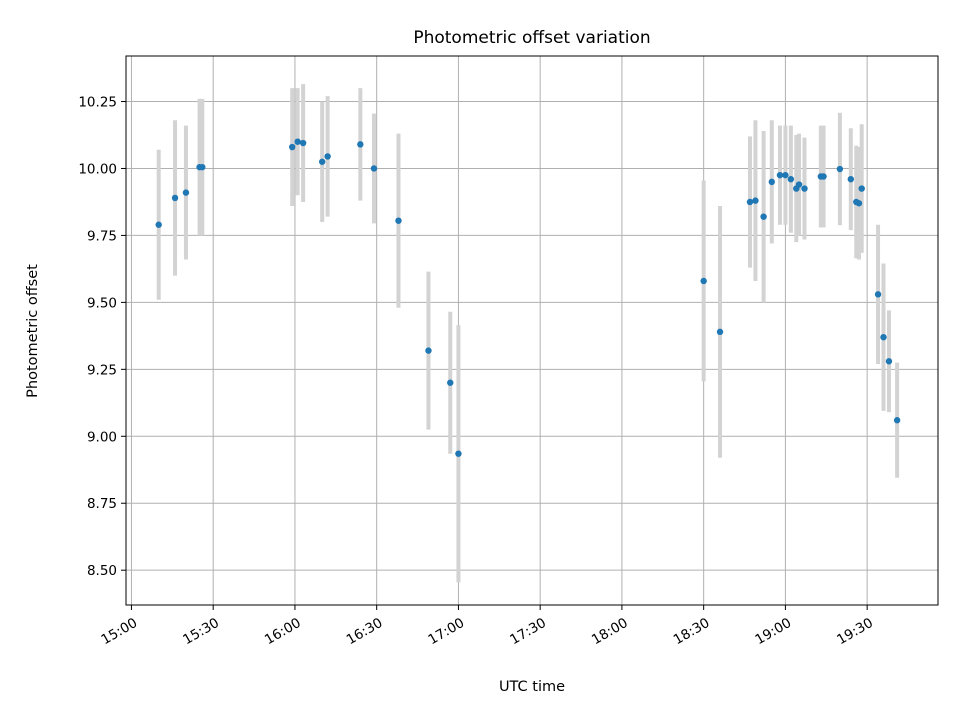 The image size is (960, 720). Describe the element at coordinates (102, 504) in the screenshot. I see `y-tick-label: 8.75` at that location.